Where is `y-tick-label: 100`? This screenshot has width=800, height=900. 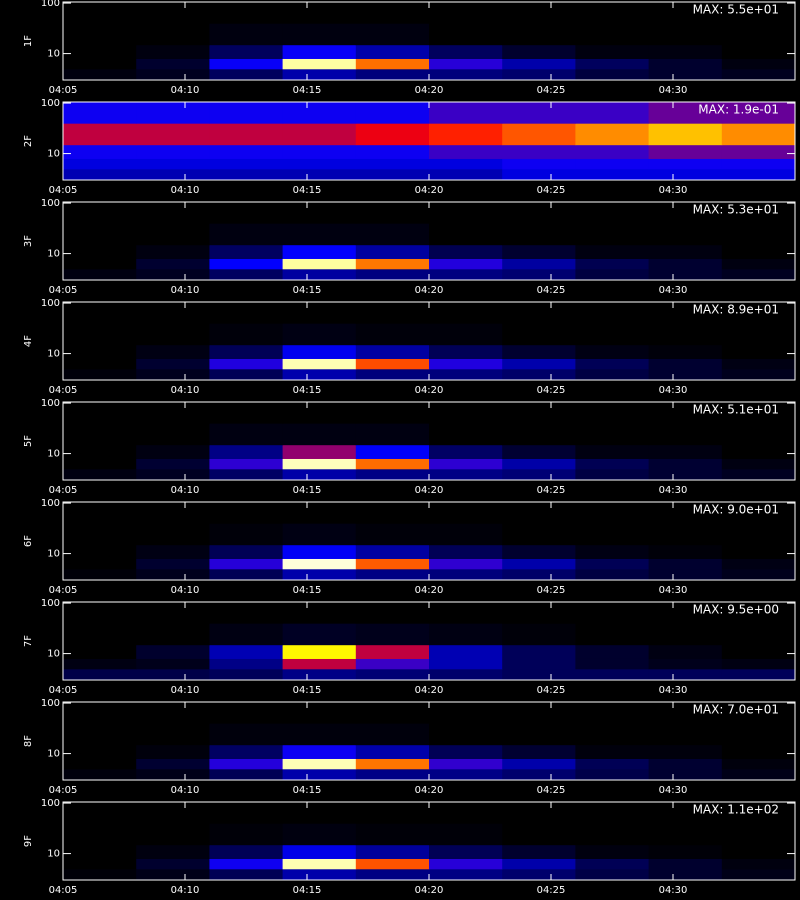
y-tick-label: 100 is located at coordinates (50, 403).